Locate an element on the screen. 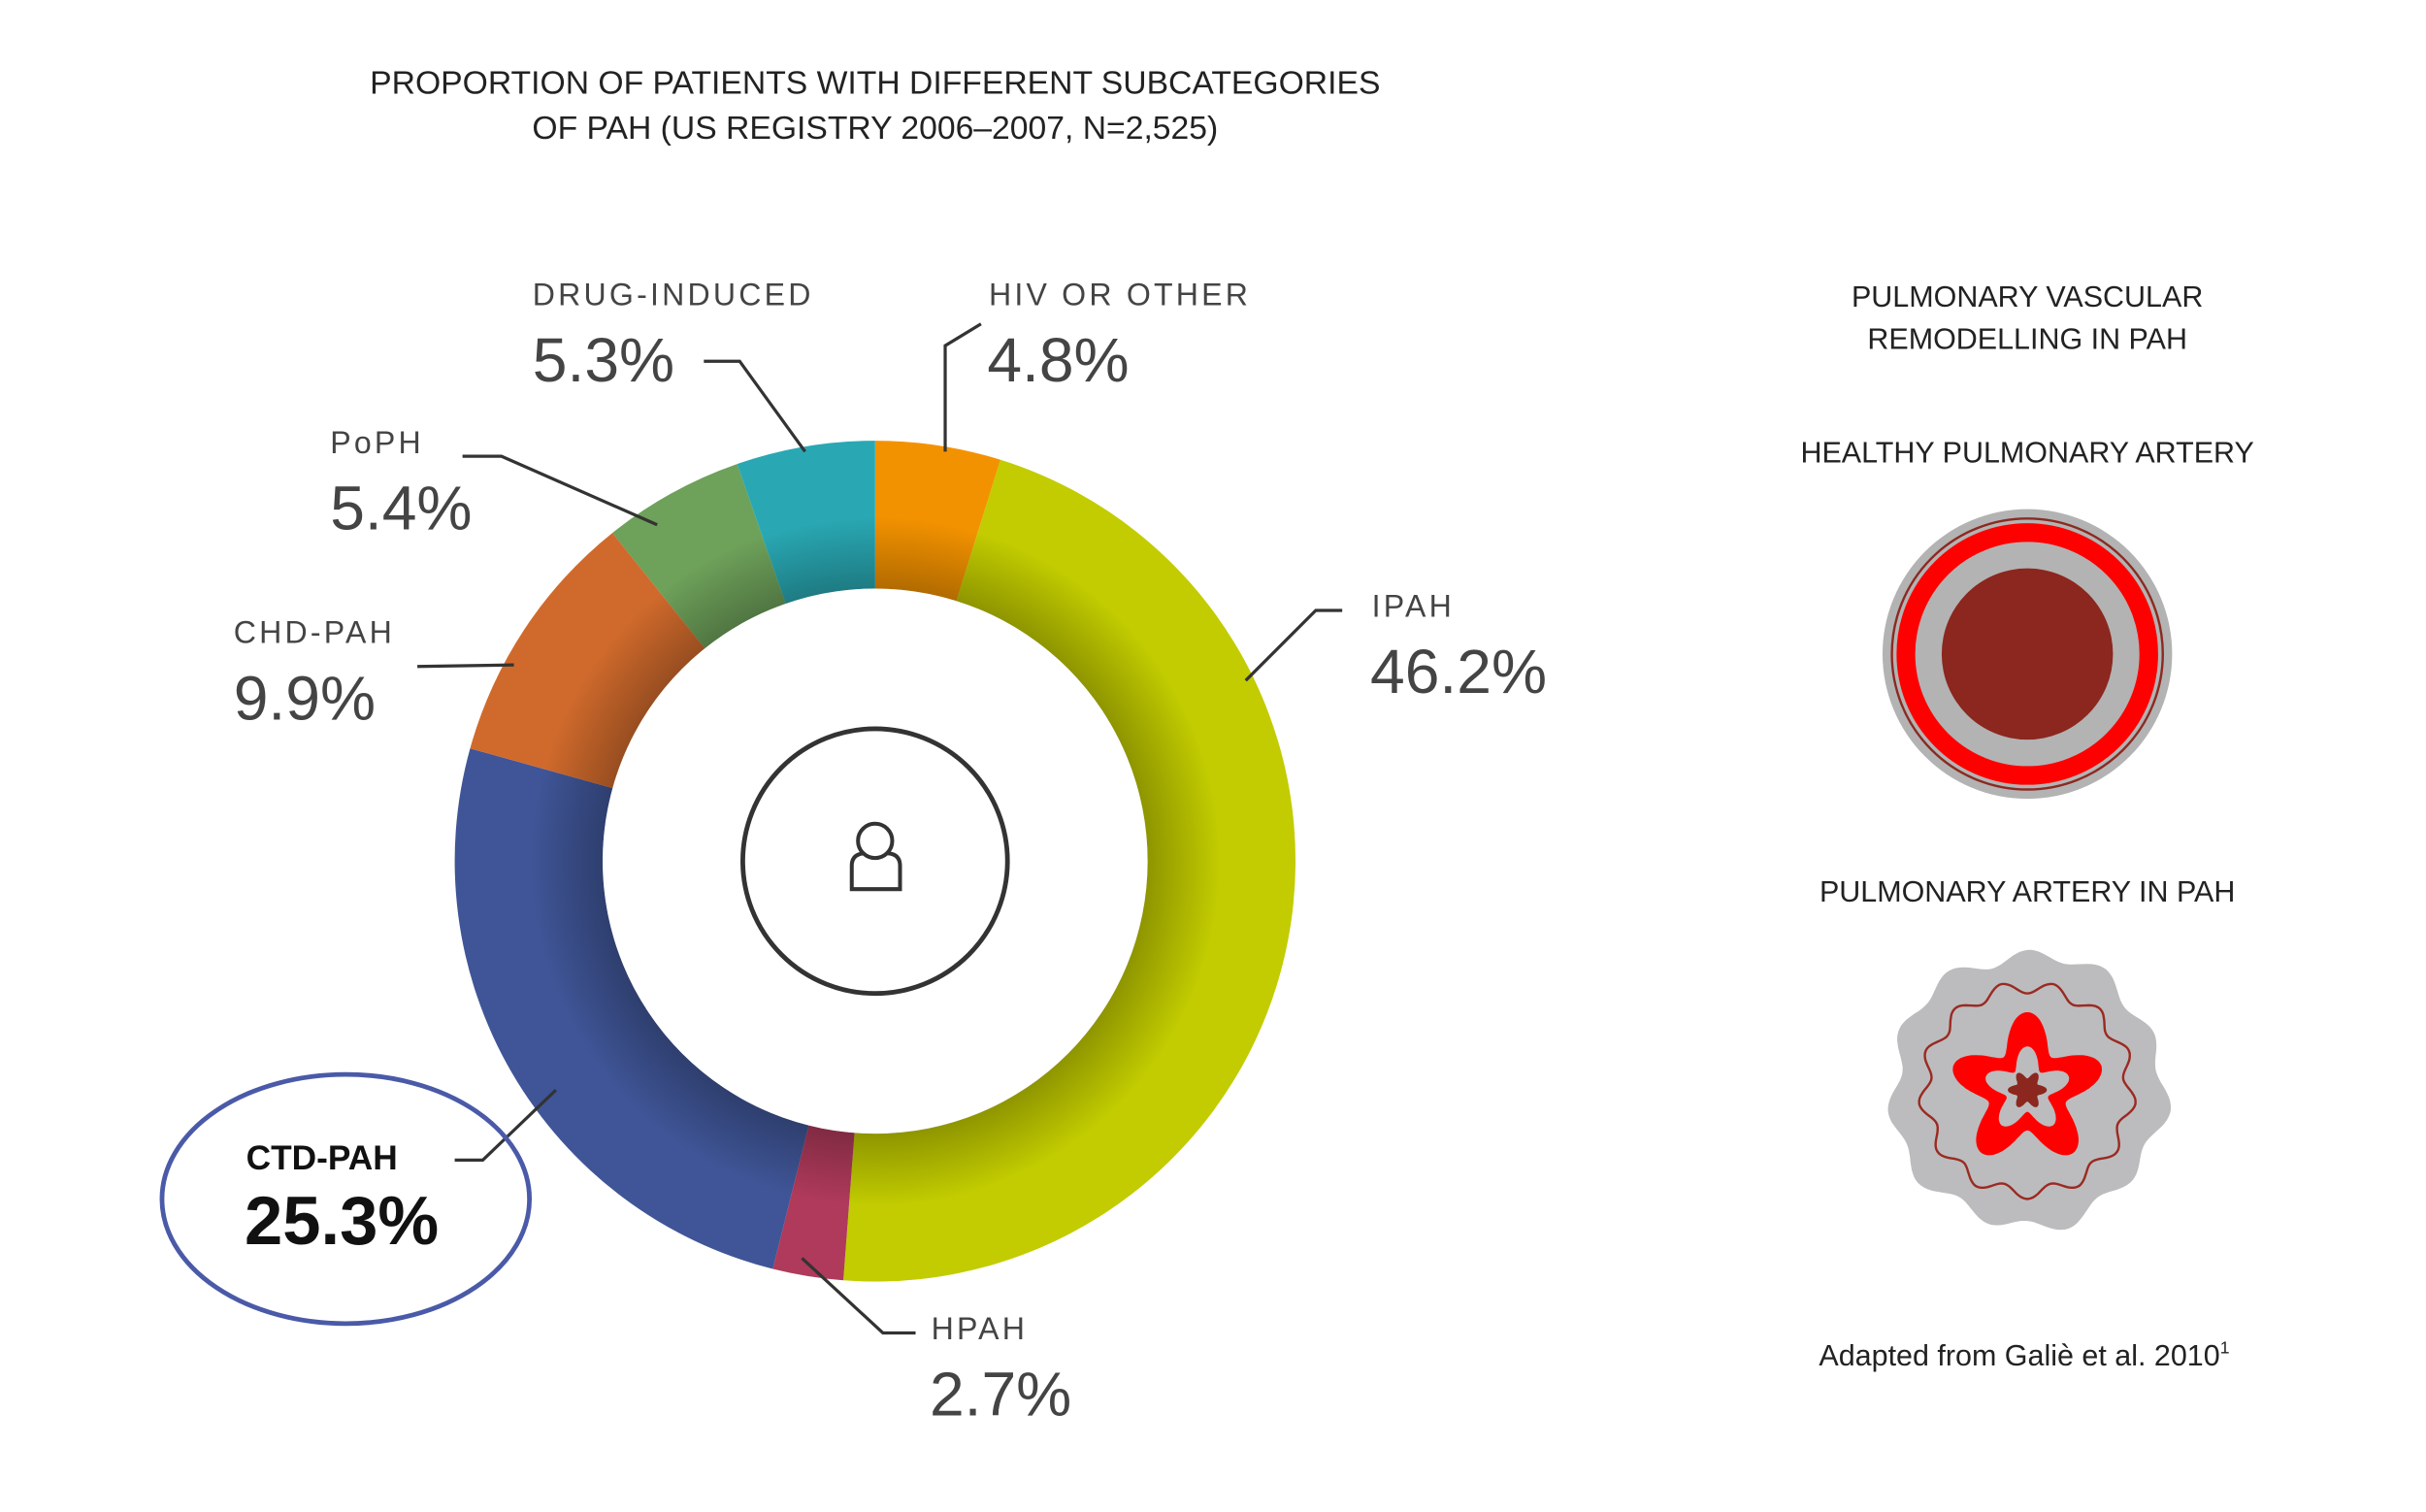 This screenshot has width=2426, height=1512. pah-artery-illustration is located at coordinates (2030, 1090).